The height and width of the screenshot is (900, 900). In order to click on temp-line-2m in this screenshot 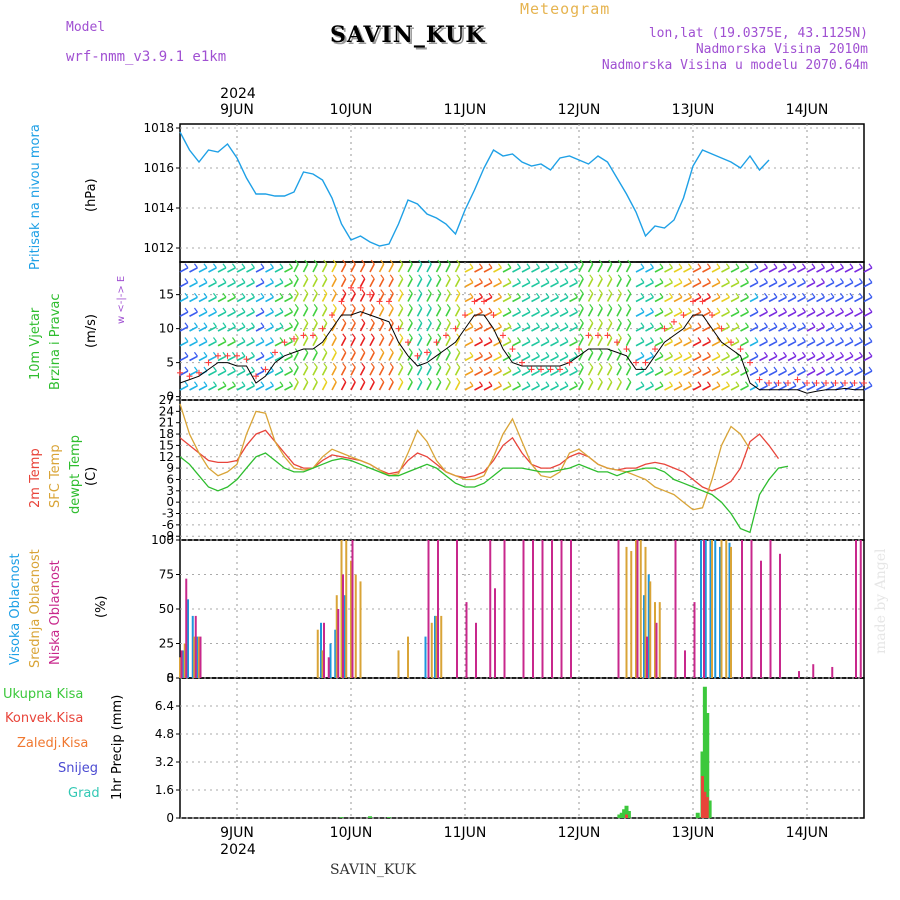, I will do `click(479, 460)`.